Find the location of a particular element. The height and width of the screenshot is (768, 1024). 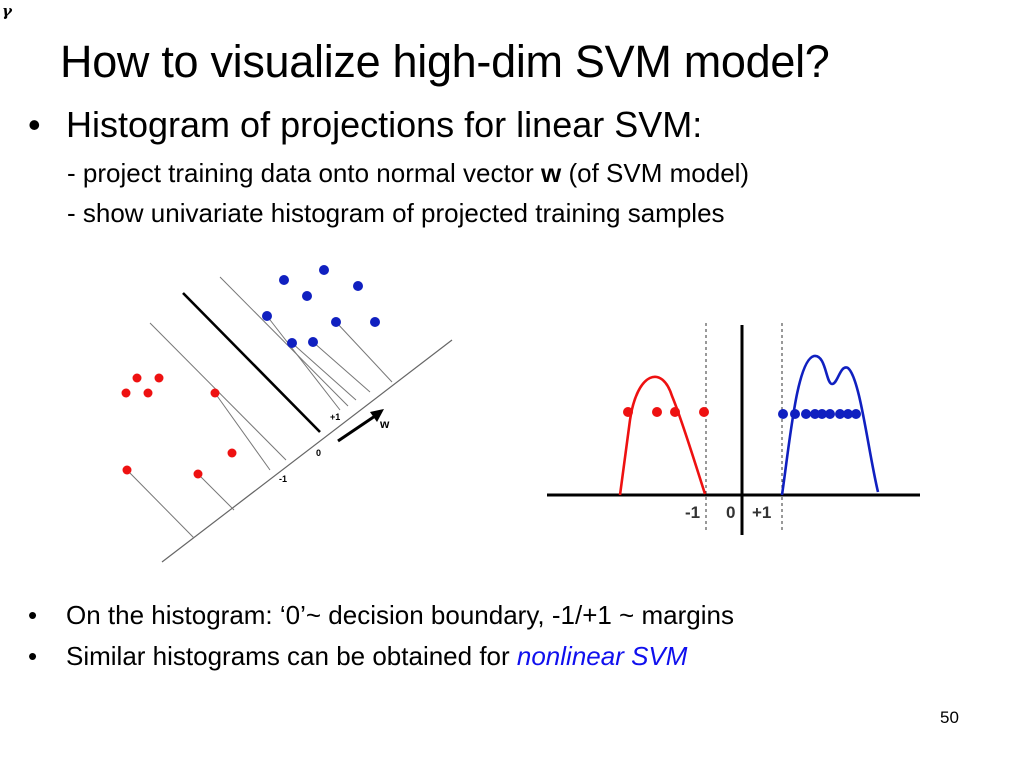

right-histogram-figure: -1 0 +1 is located at coordinates (733, 429).